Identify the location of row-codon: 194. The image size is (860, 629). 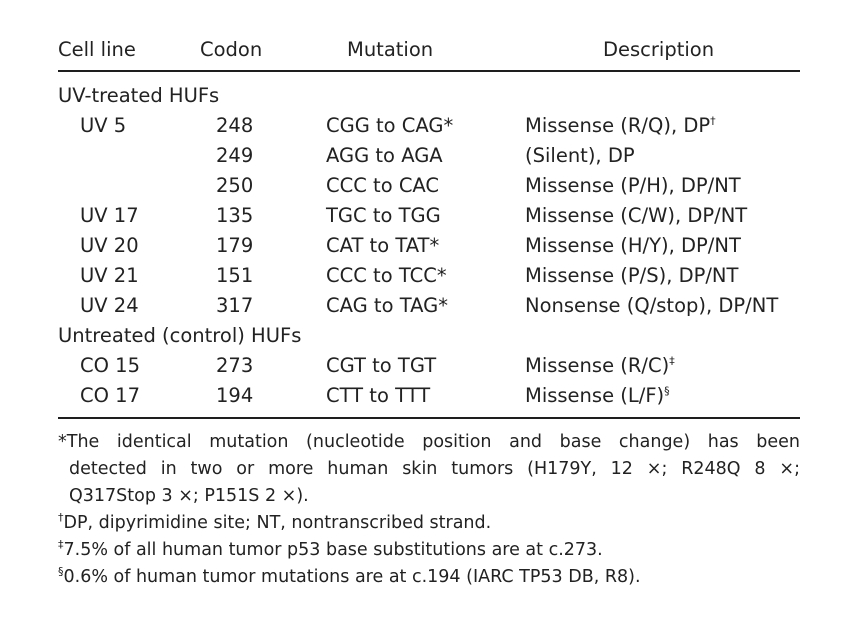
(235, 395).